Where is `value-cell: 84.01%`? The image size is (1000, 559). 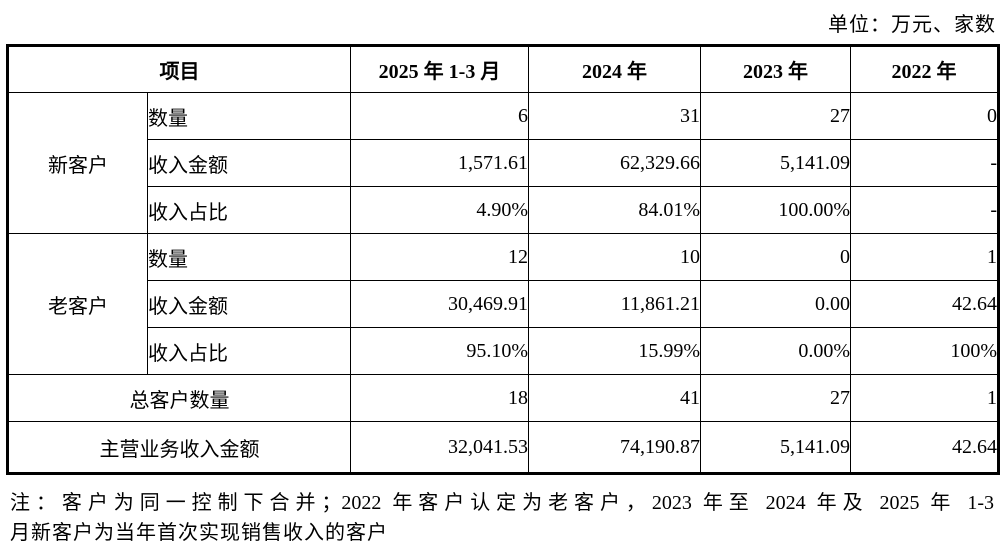 value-cell: 84.01% is located at coordinates (614, 210).